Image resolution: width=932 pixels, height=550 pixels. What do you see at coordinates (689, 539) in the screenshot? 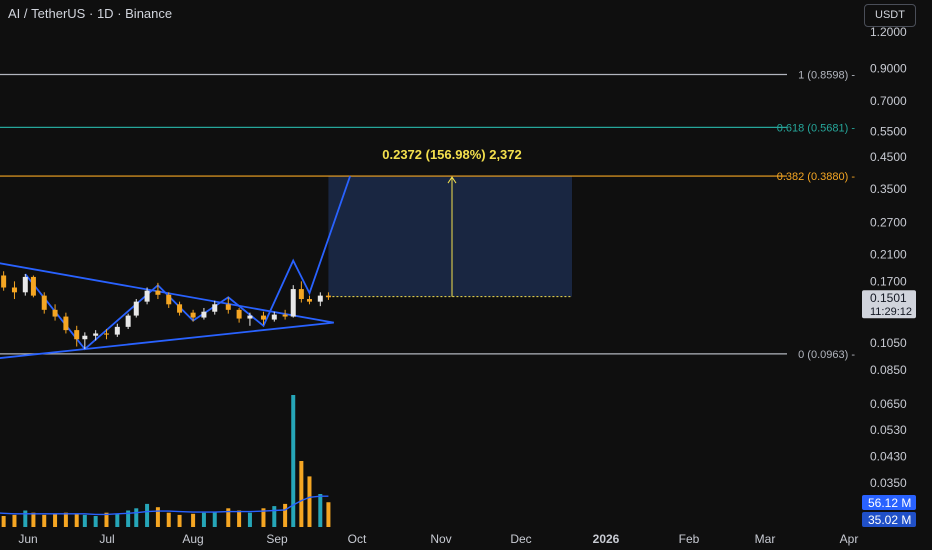
I see `x-tick-label: Feb` at bounding box center [689, 539].